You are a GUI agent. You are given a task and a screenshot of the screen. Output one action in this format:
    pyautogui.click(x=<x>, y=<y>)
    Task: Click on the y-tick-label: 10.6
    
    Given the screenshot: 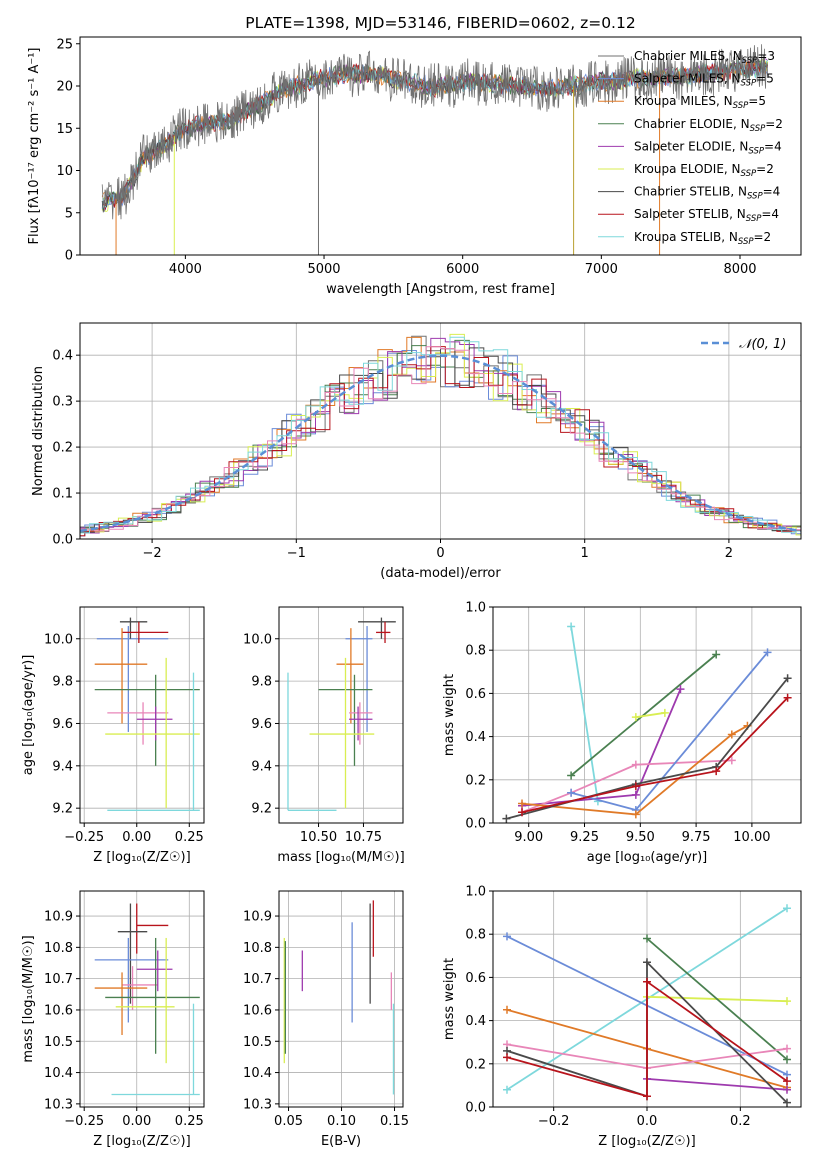 What is the action you would take?
    pyautogui.click(x=257, y=1010)
    